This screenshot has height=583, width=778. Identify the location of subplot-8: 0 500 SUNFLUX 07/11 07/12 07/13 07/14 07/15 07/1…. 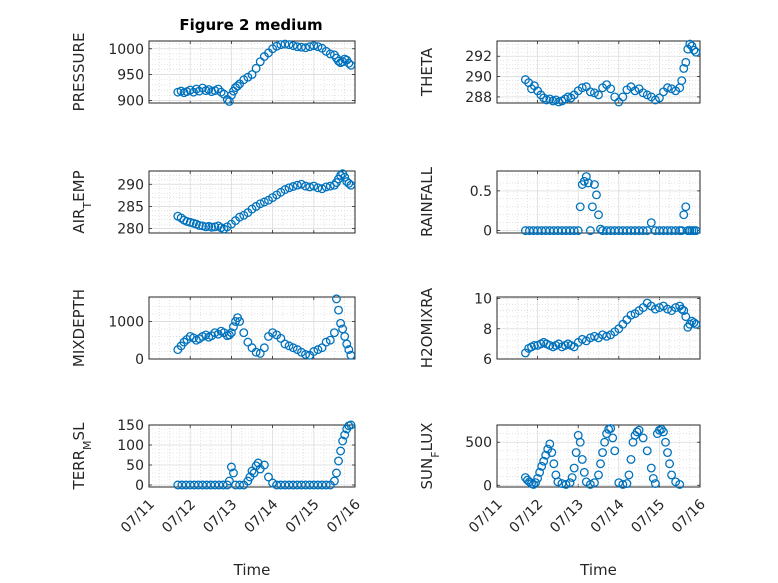
(563, 501).